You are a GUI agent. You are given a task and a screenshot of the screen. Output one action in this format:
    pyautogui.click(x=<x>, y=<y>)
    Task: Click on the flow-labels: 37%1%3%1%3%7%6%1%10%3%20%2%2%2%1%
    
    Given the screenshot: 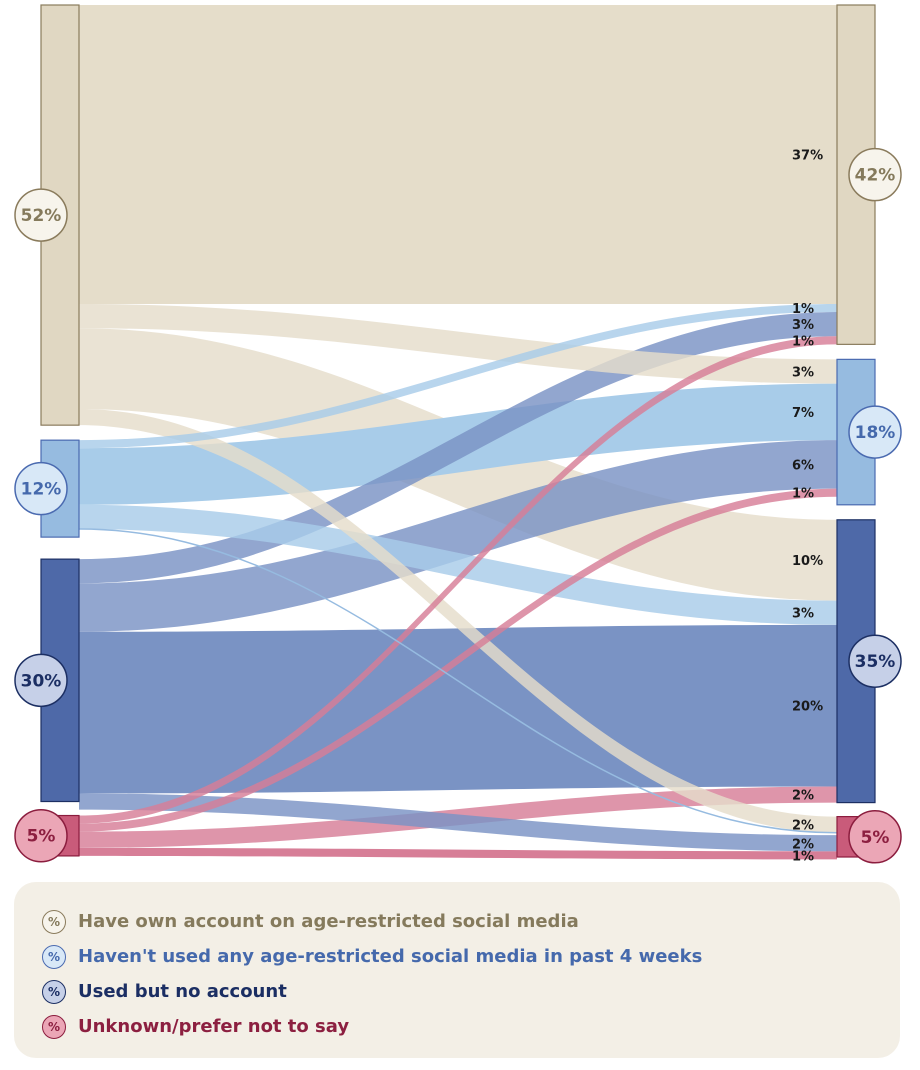 What is the action you would take?
    pyautogui.click(x=807, y=506)
    